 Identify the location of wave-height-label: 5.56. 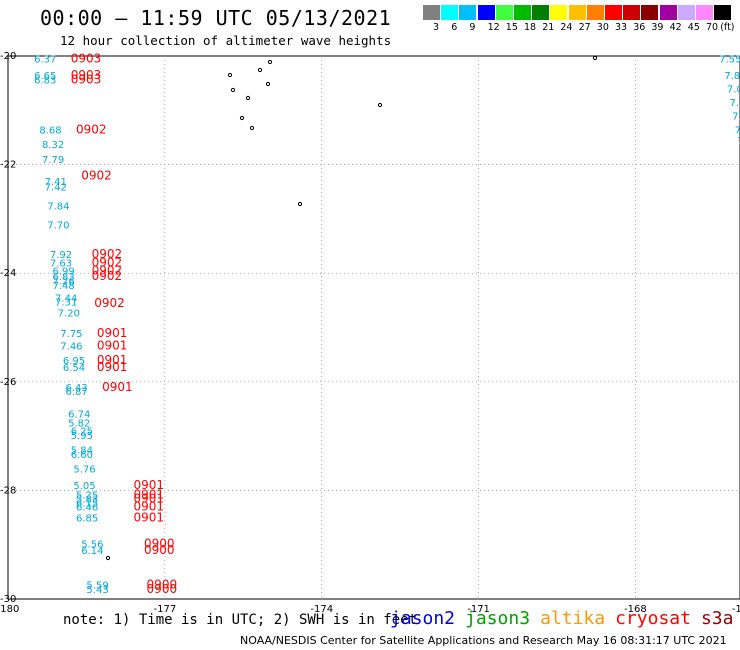
(92, 545).